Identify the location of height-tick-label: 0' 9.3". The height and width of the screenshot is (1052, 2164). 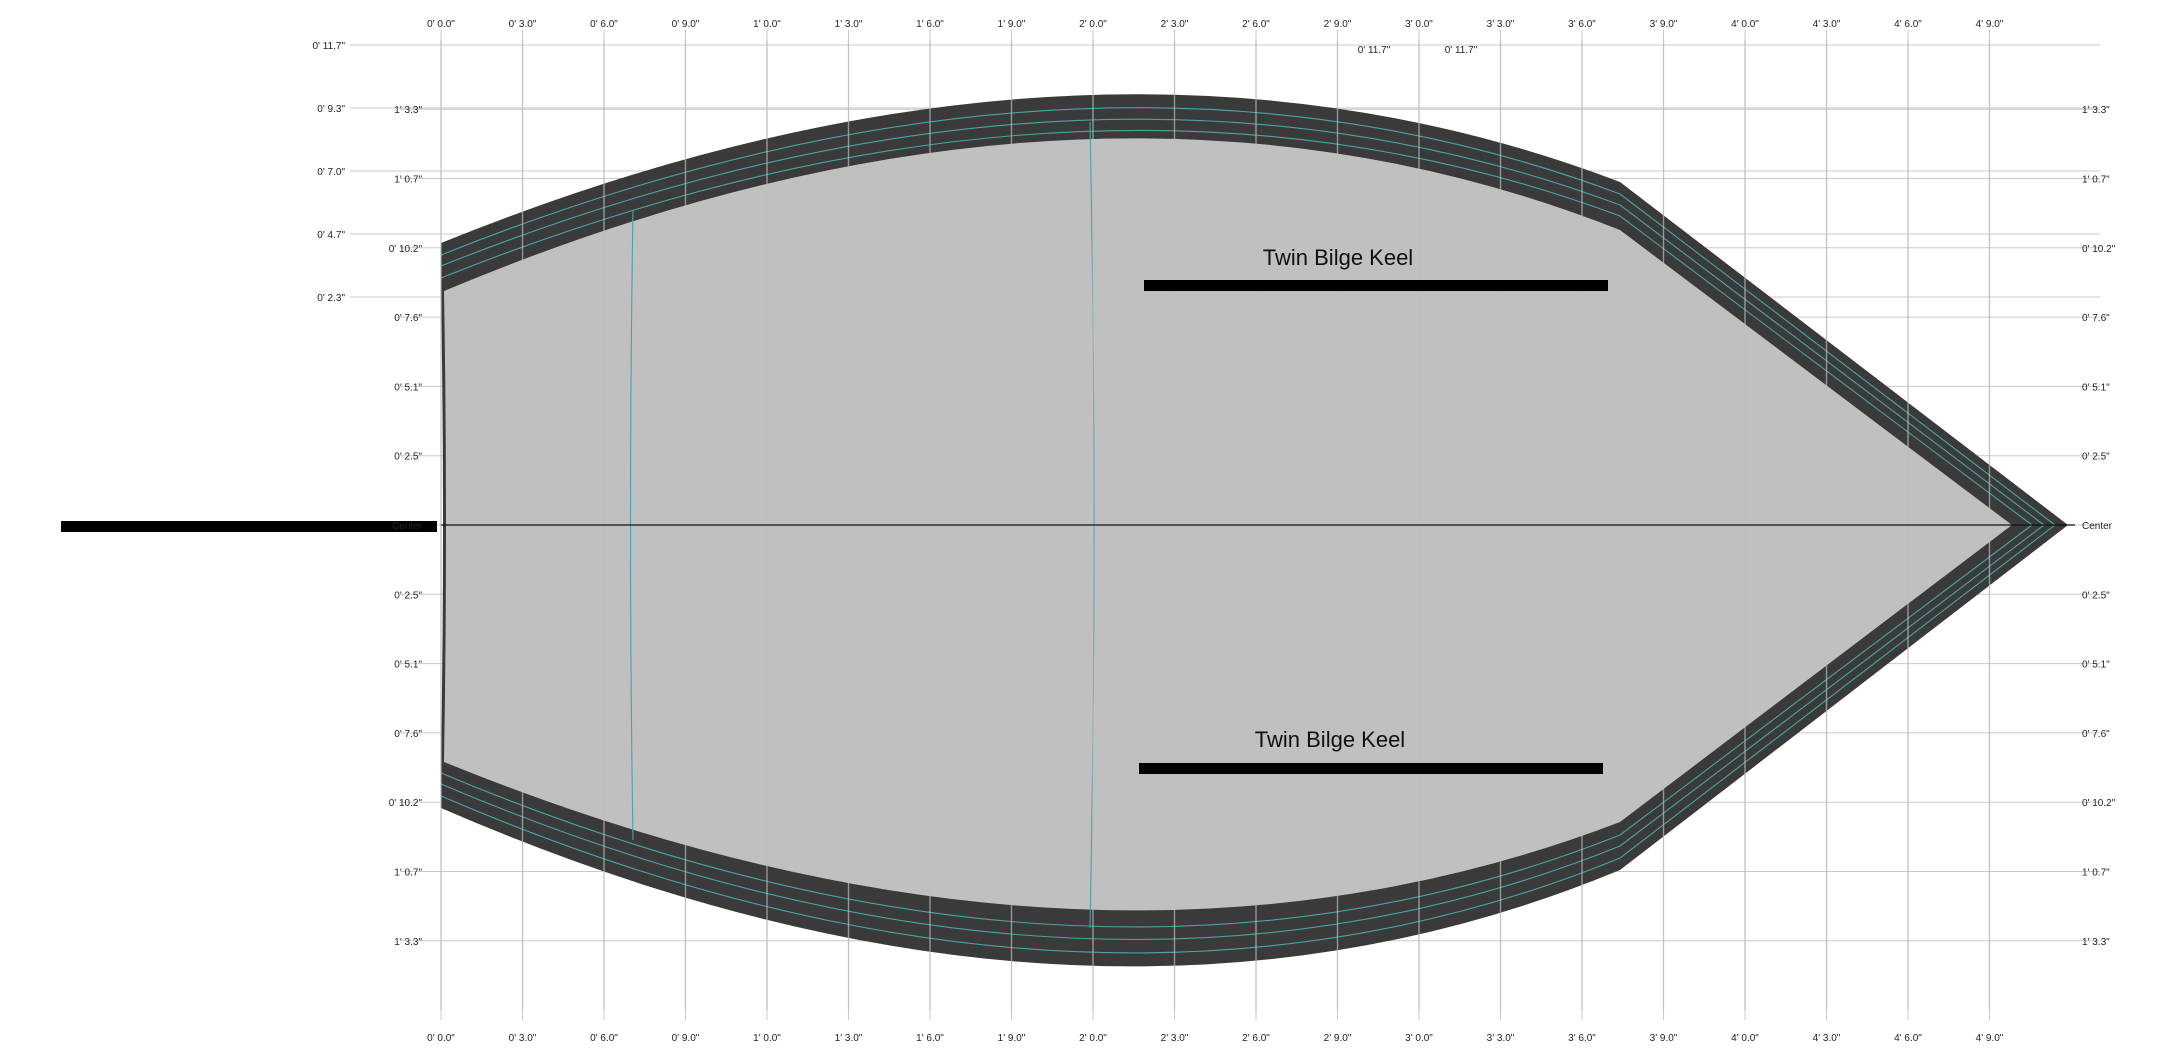
(331, 109).